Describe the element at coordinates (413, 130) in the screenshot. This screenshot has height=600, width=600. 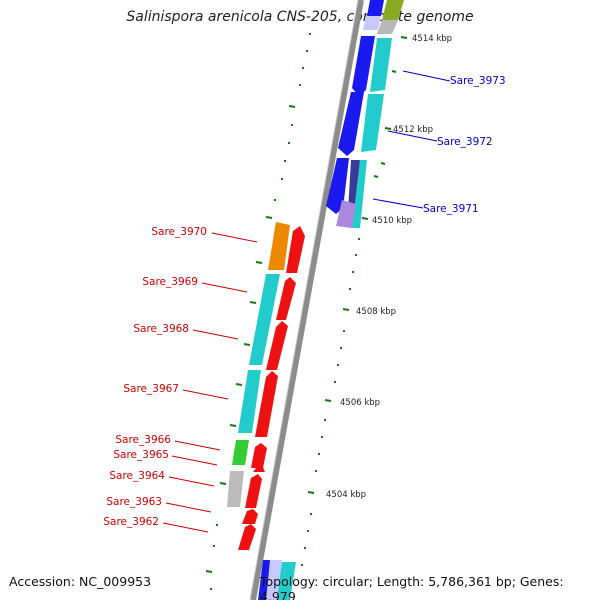
I see `kbp-label: 4512 kbp` at that location.